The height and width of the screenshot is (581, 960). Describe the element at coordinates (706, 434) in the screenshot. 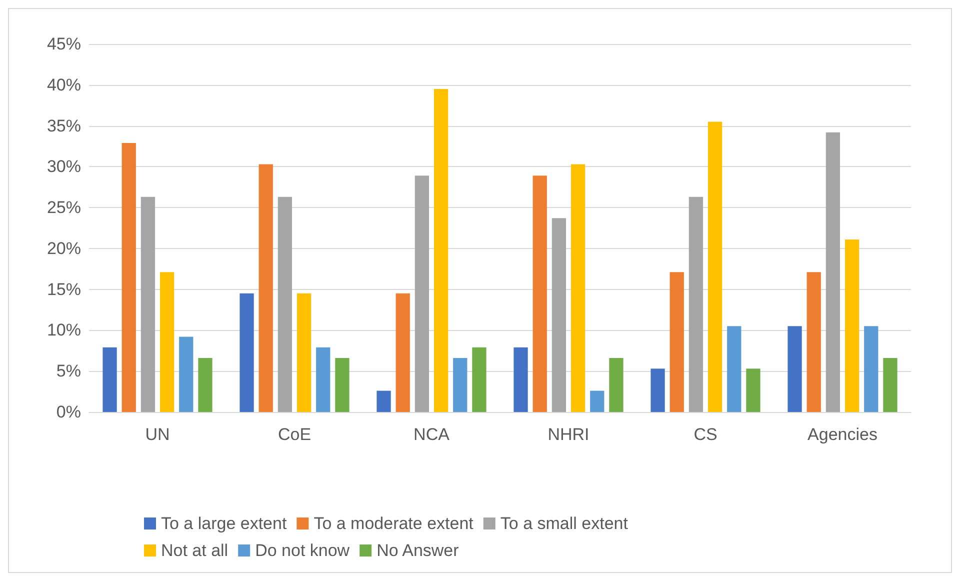

I see `x-tick-label: CS` at that location.